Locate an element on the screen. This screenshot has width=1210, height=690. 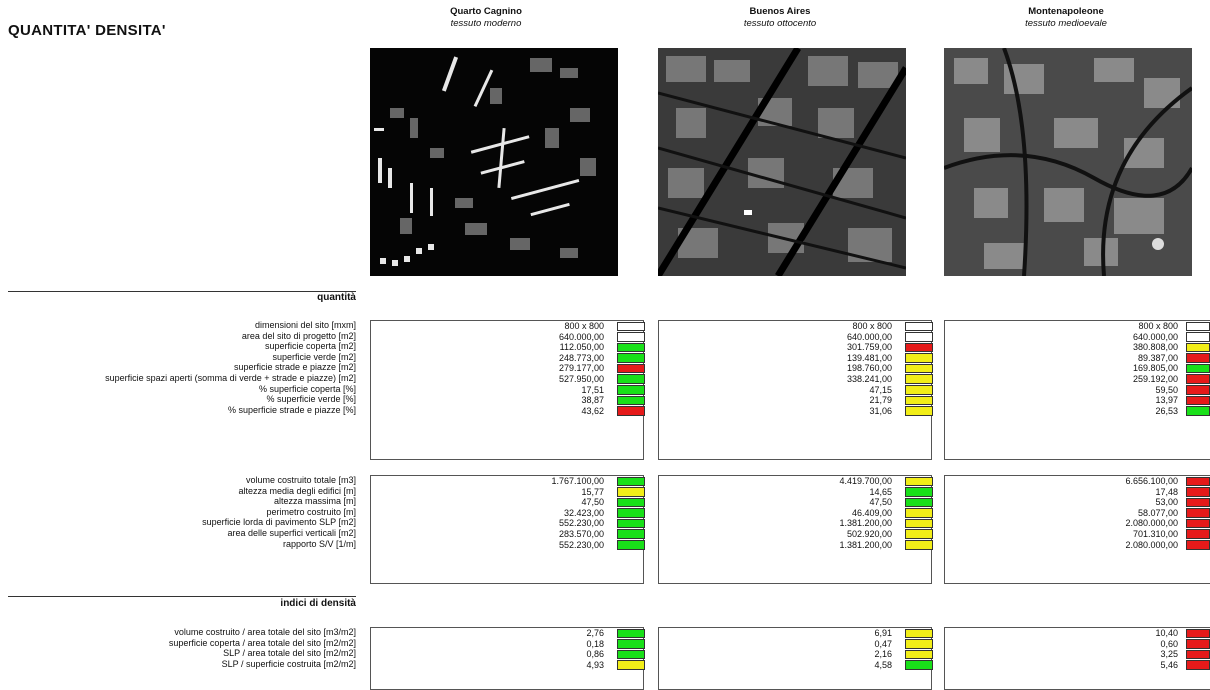
row-label: perimetro costruito [m] is located at coordinates (311, 511).